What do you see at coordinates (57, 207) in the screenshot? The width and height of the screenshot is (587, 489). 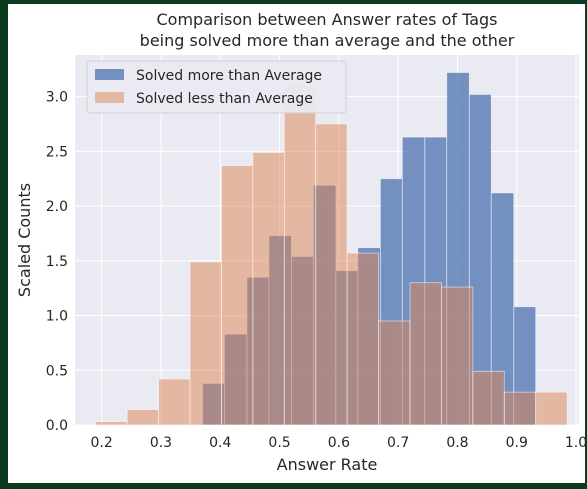 I see `y-tick-label: 2.0` at bounding box center [57, 207].